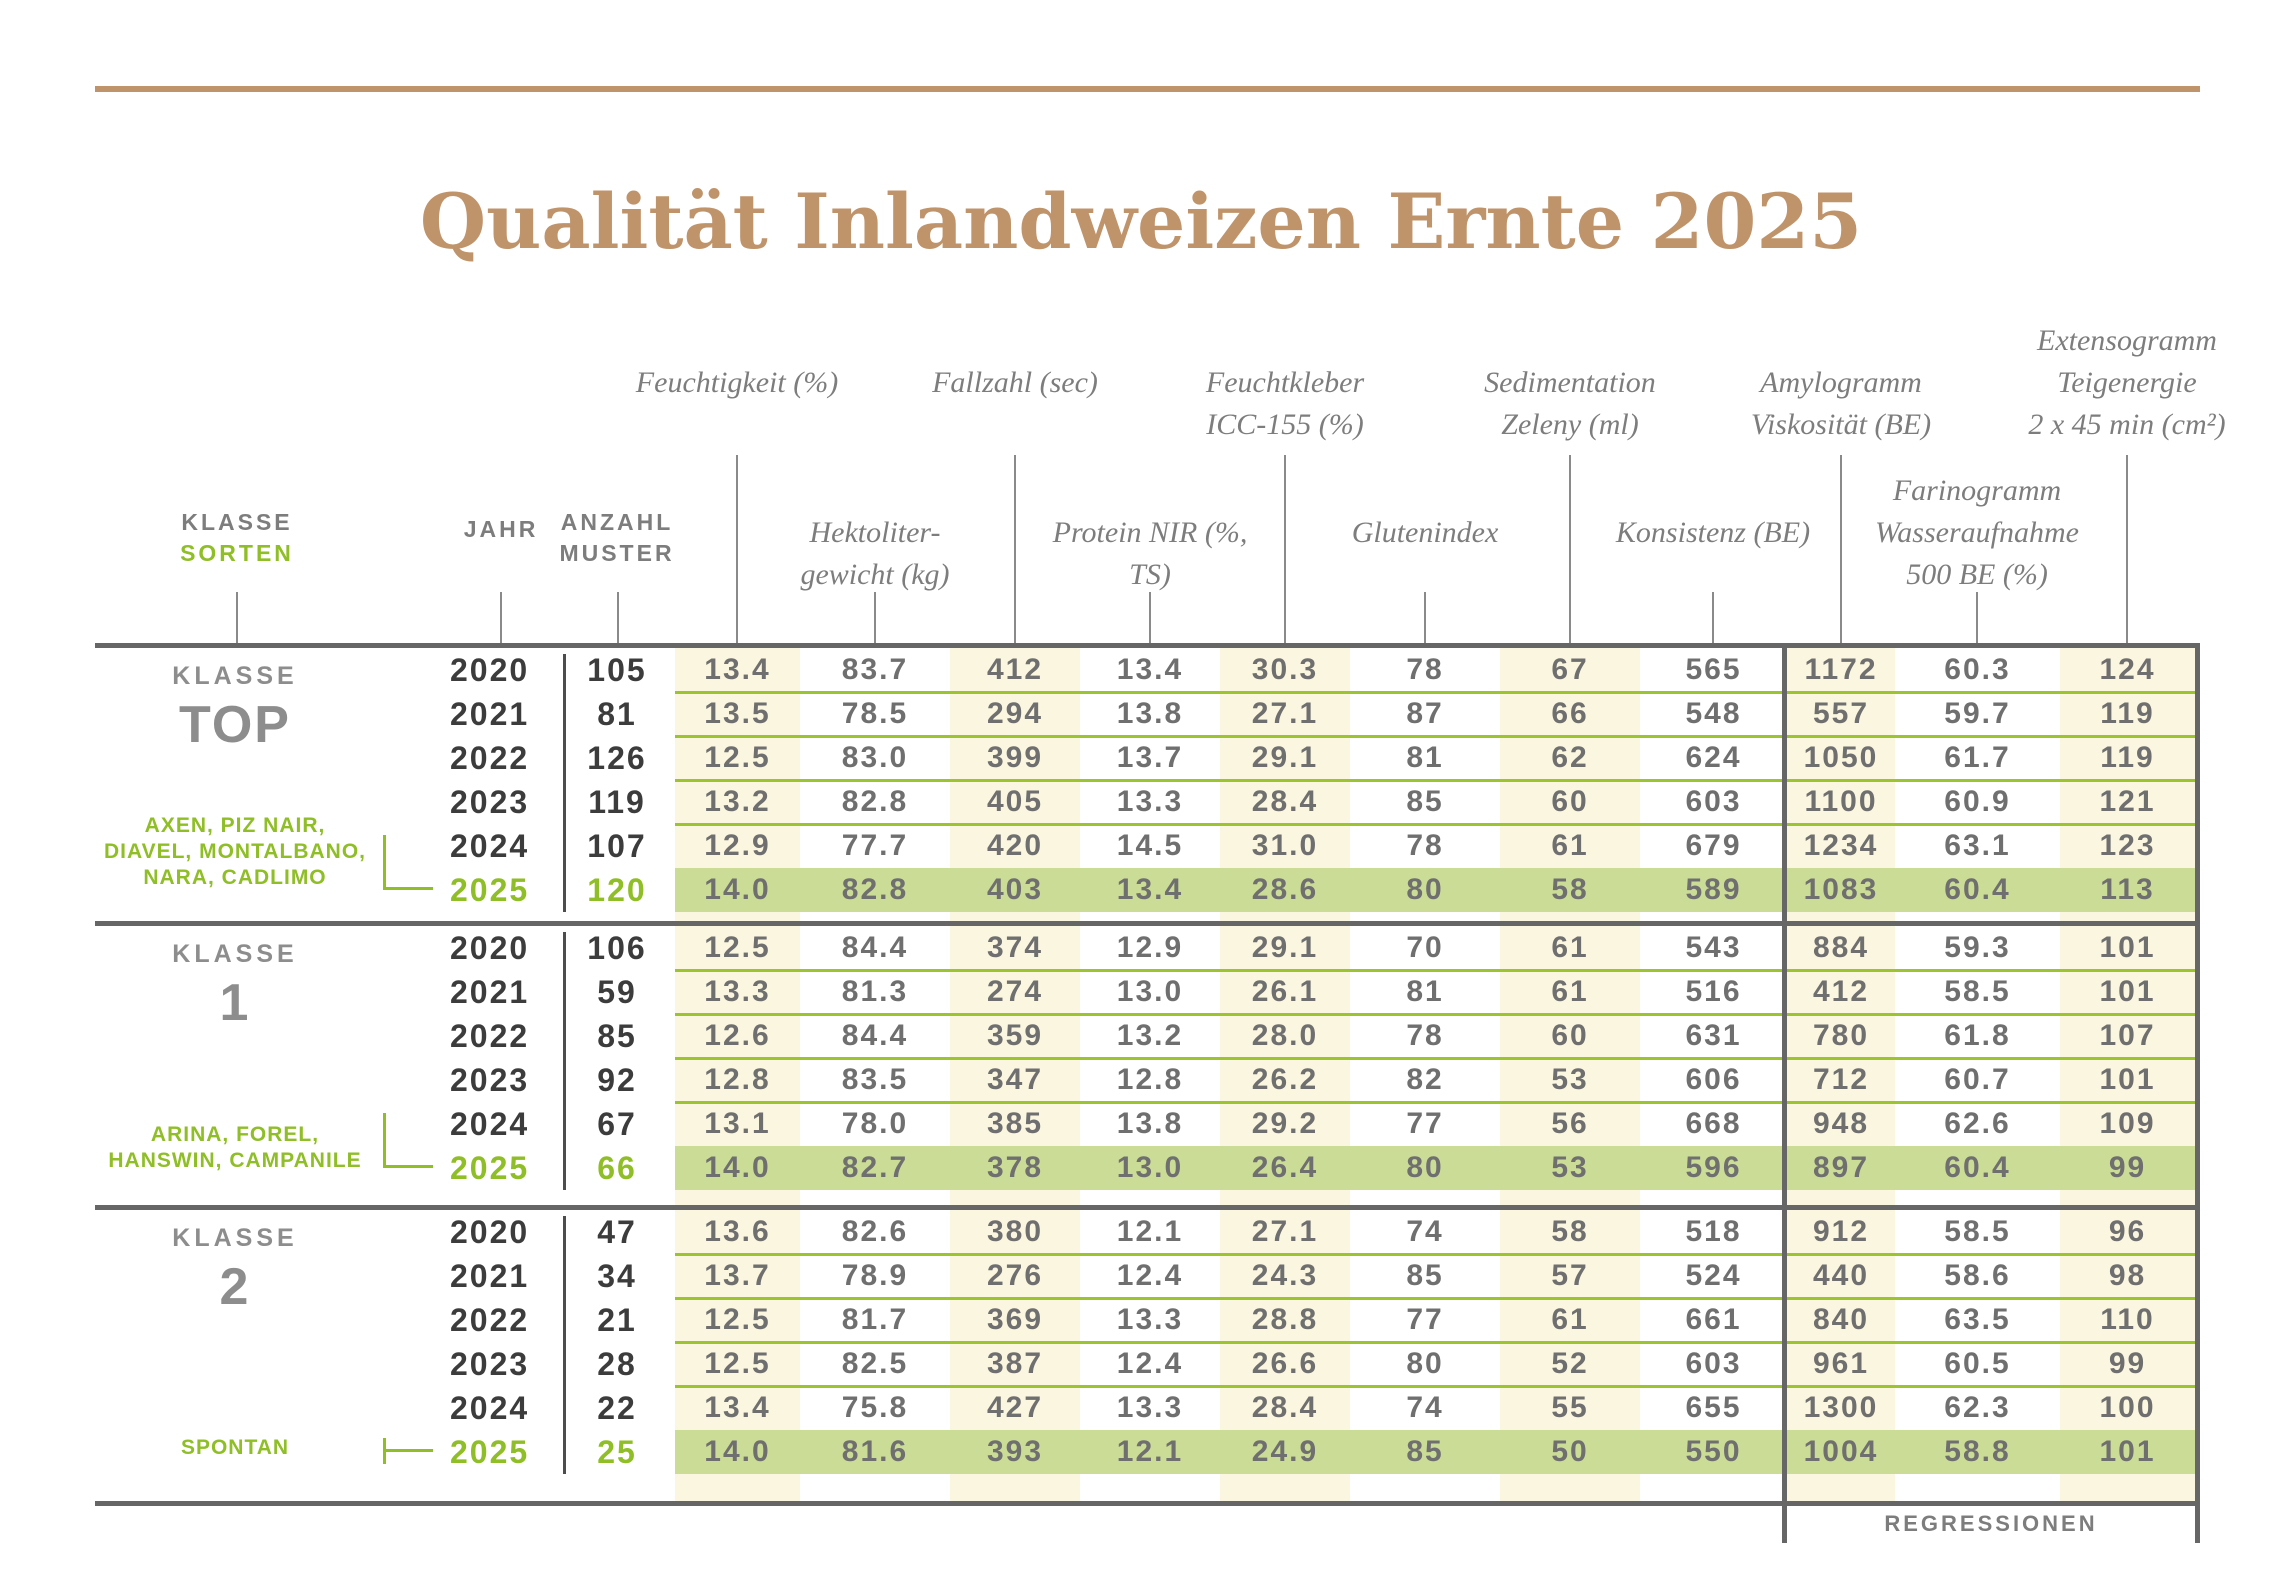 This screenshot has height=1590, width=2282. Describe the element at coordinates (1435, 890) in the screenshot. I see `highlight-band-2025` at that location.